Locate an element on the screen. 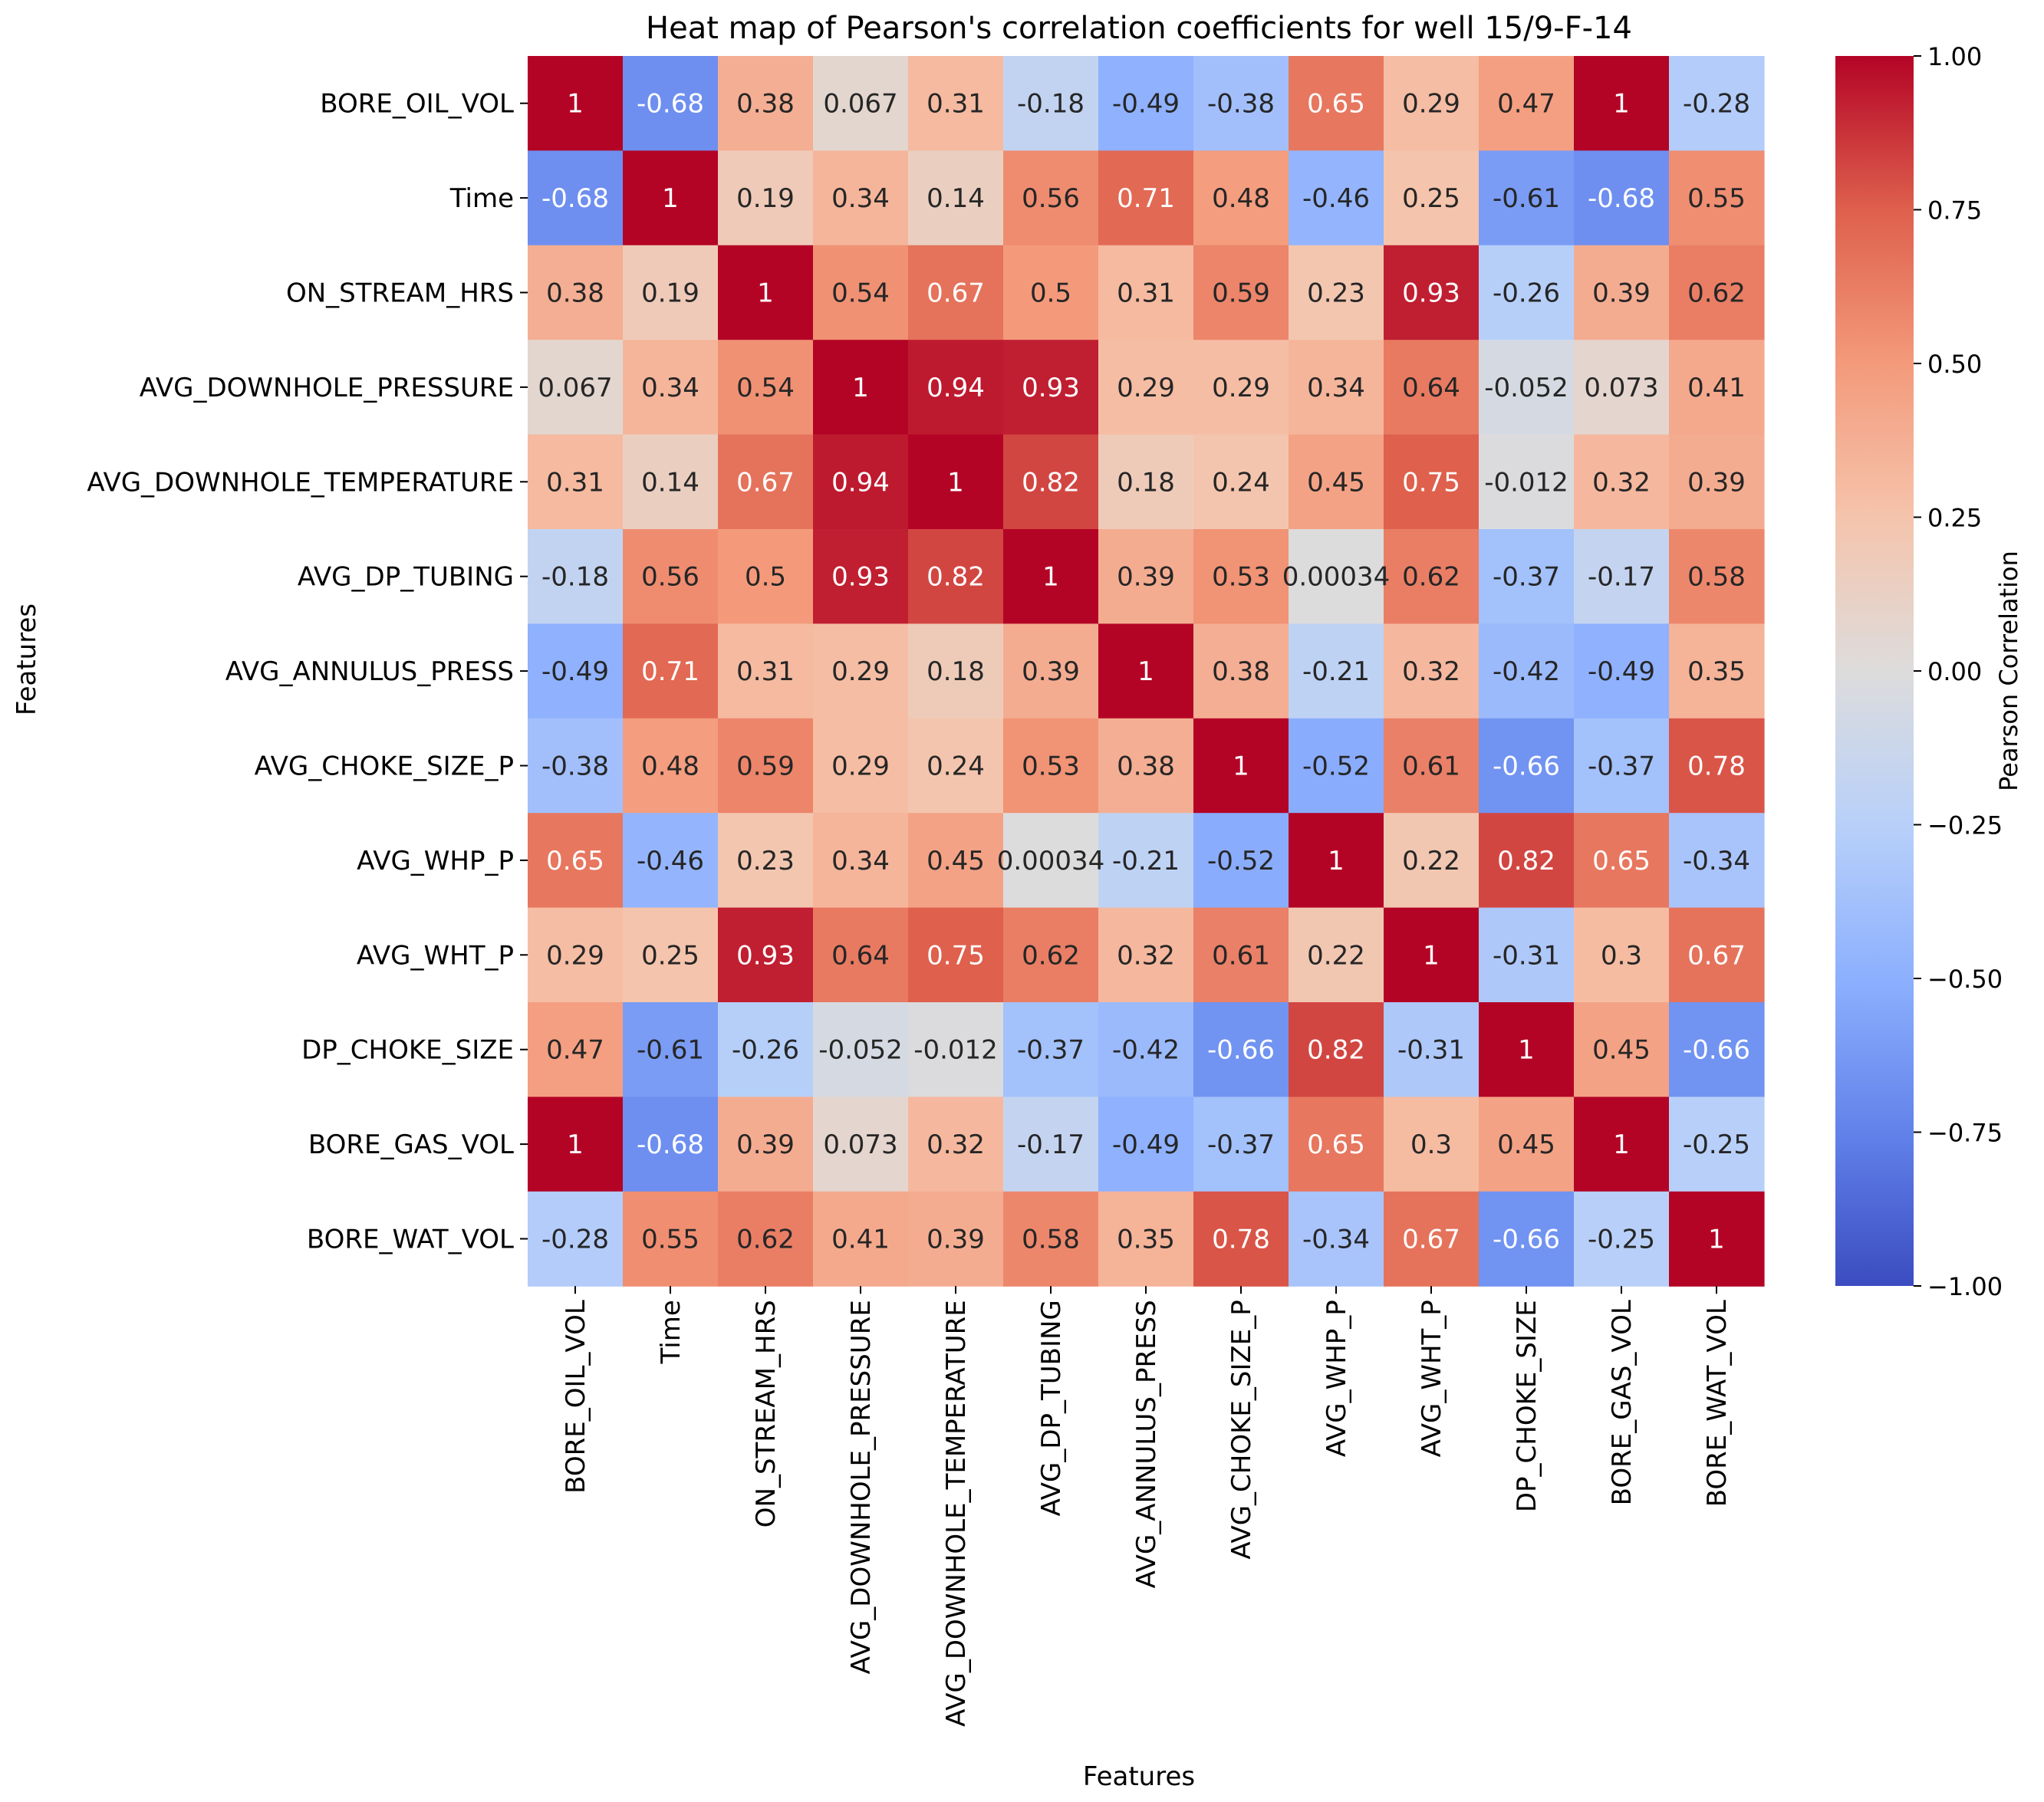 This screenshot has height=1802, width=2044. cell-annotation: 0.34 is located at coordinates (1336, 388).